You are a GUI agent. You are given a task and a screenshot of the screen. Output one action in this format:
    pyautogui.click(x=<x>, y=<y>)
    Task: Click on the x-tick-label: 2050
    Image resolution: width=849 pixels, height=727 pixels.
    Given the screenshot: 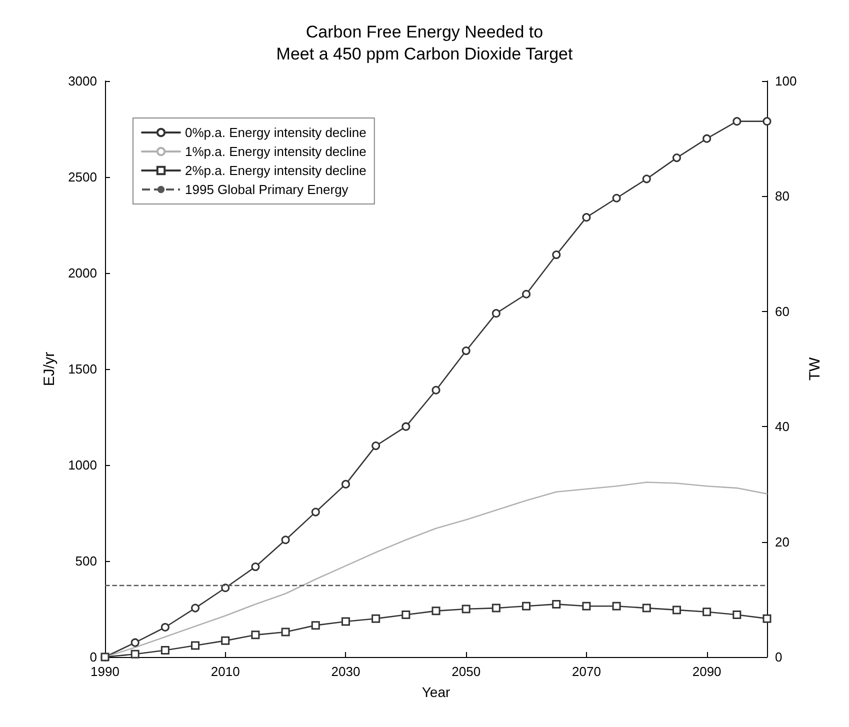 What is the action you would take?
    pyautogui.click(x=466, y=671)
    